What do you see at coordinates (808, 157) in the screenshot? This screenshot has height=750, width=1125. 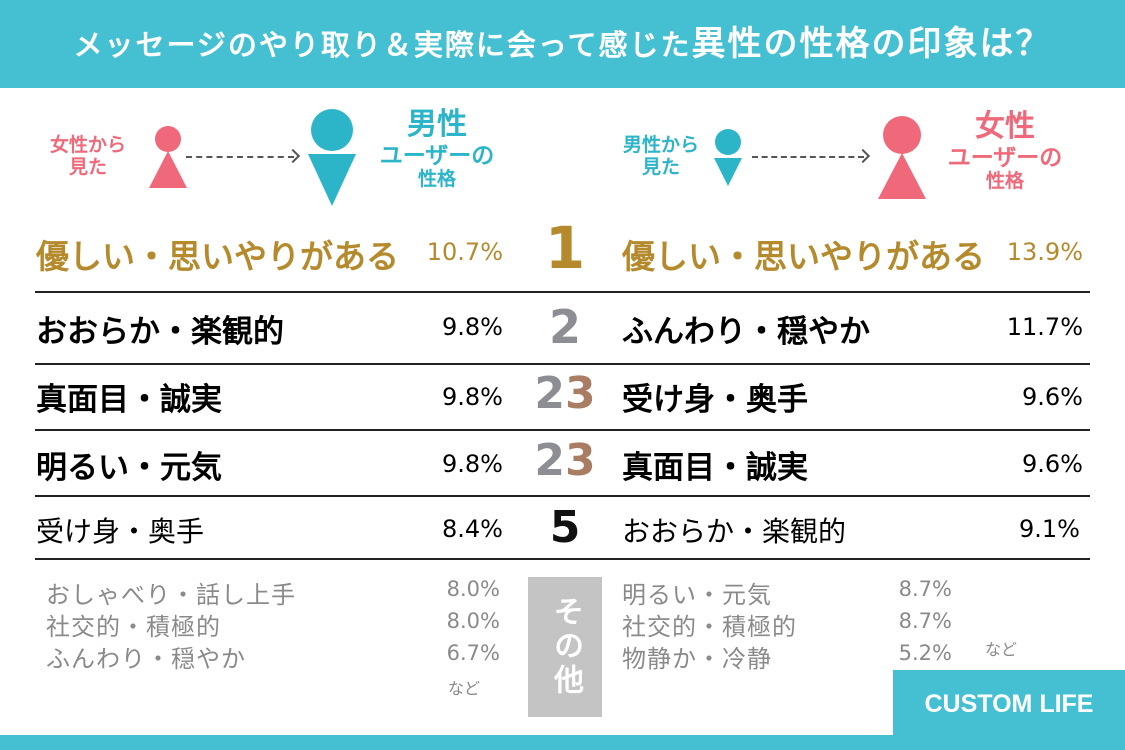 I see `right-arrow-icon` at bounding box center [808, 157].